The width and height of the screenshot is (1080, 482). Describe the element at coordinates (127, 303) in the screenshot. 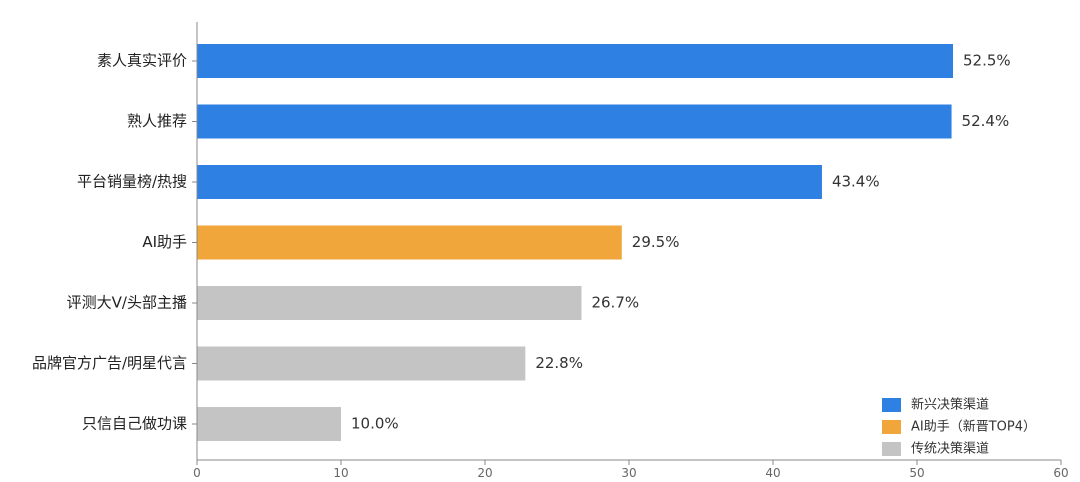

I see `category-label: 评测大V/头部主播` at that location.